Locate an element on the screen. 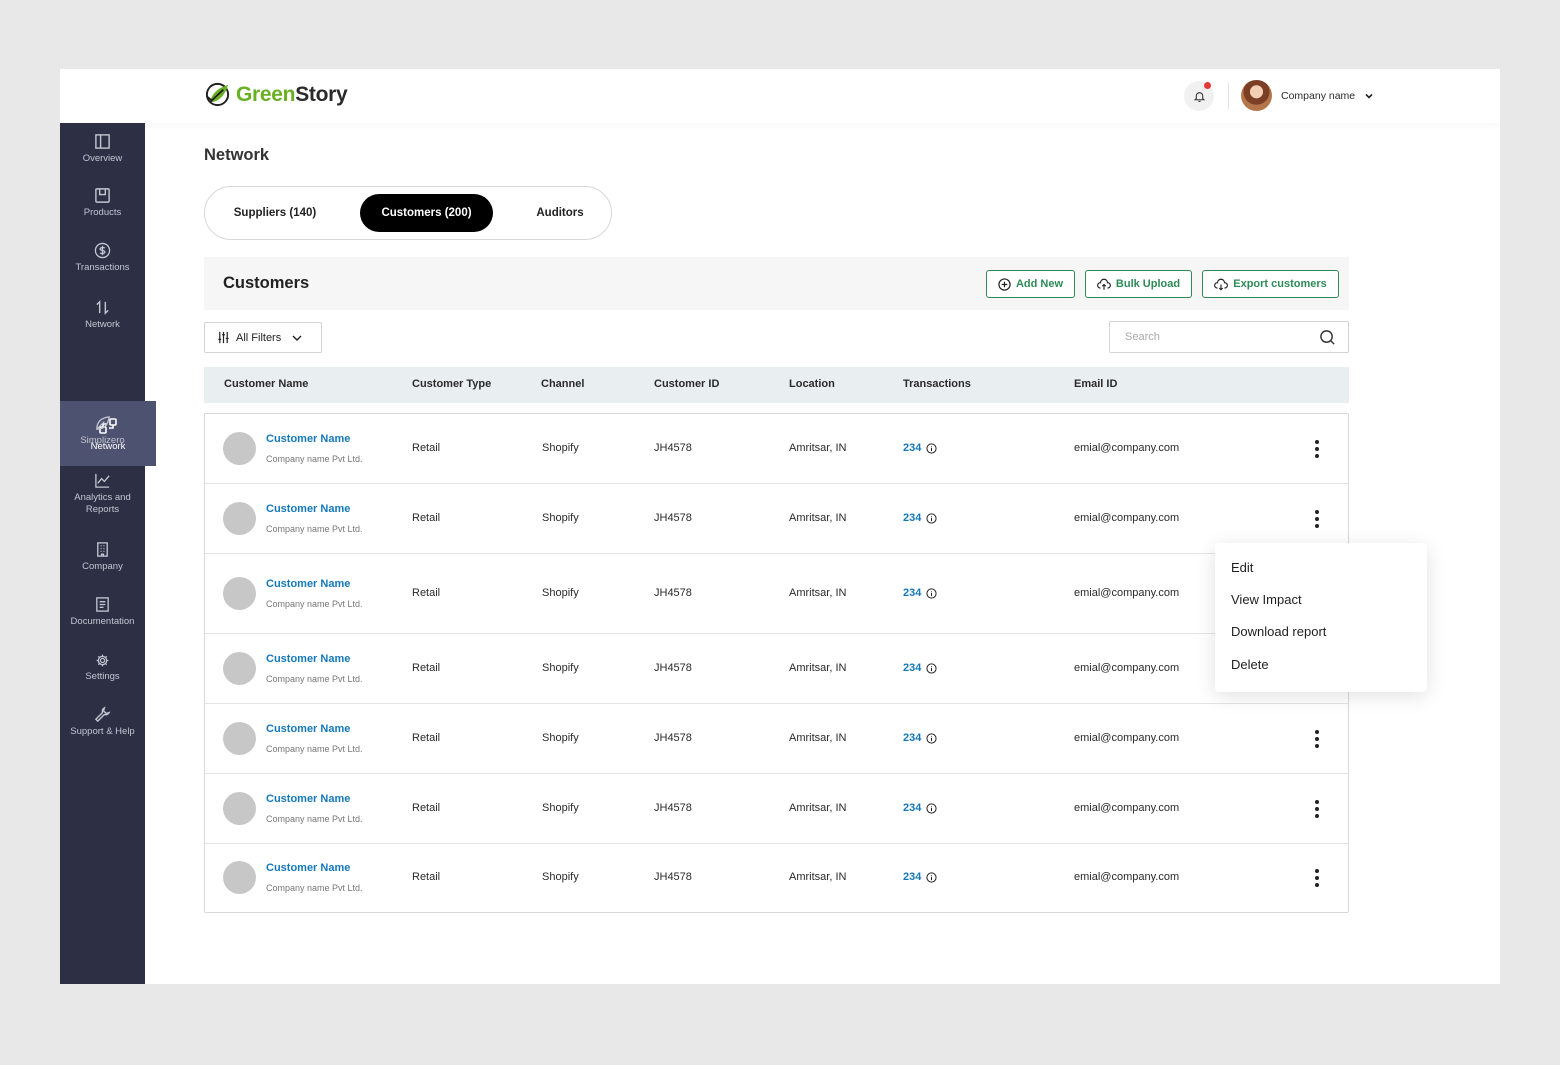 Image resolution: width=1560 pixels, height=1065 pixels. tab-auditors: Auditors is located at coordinates (560, 213).